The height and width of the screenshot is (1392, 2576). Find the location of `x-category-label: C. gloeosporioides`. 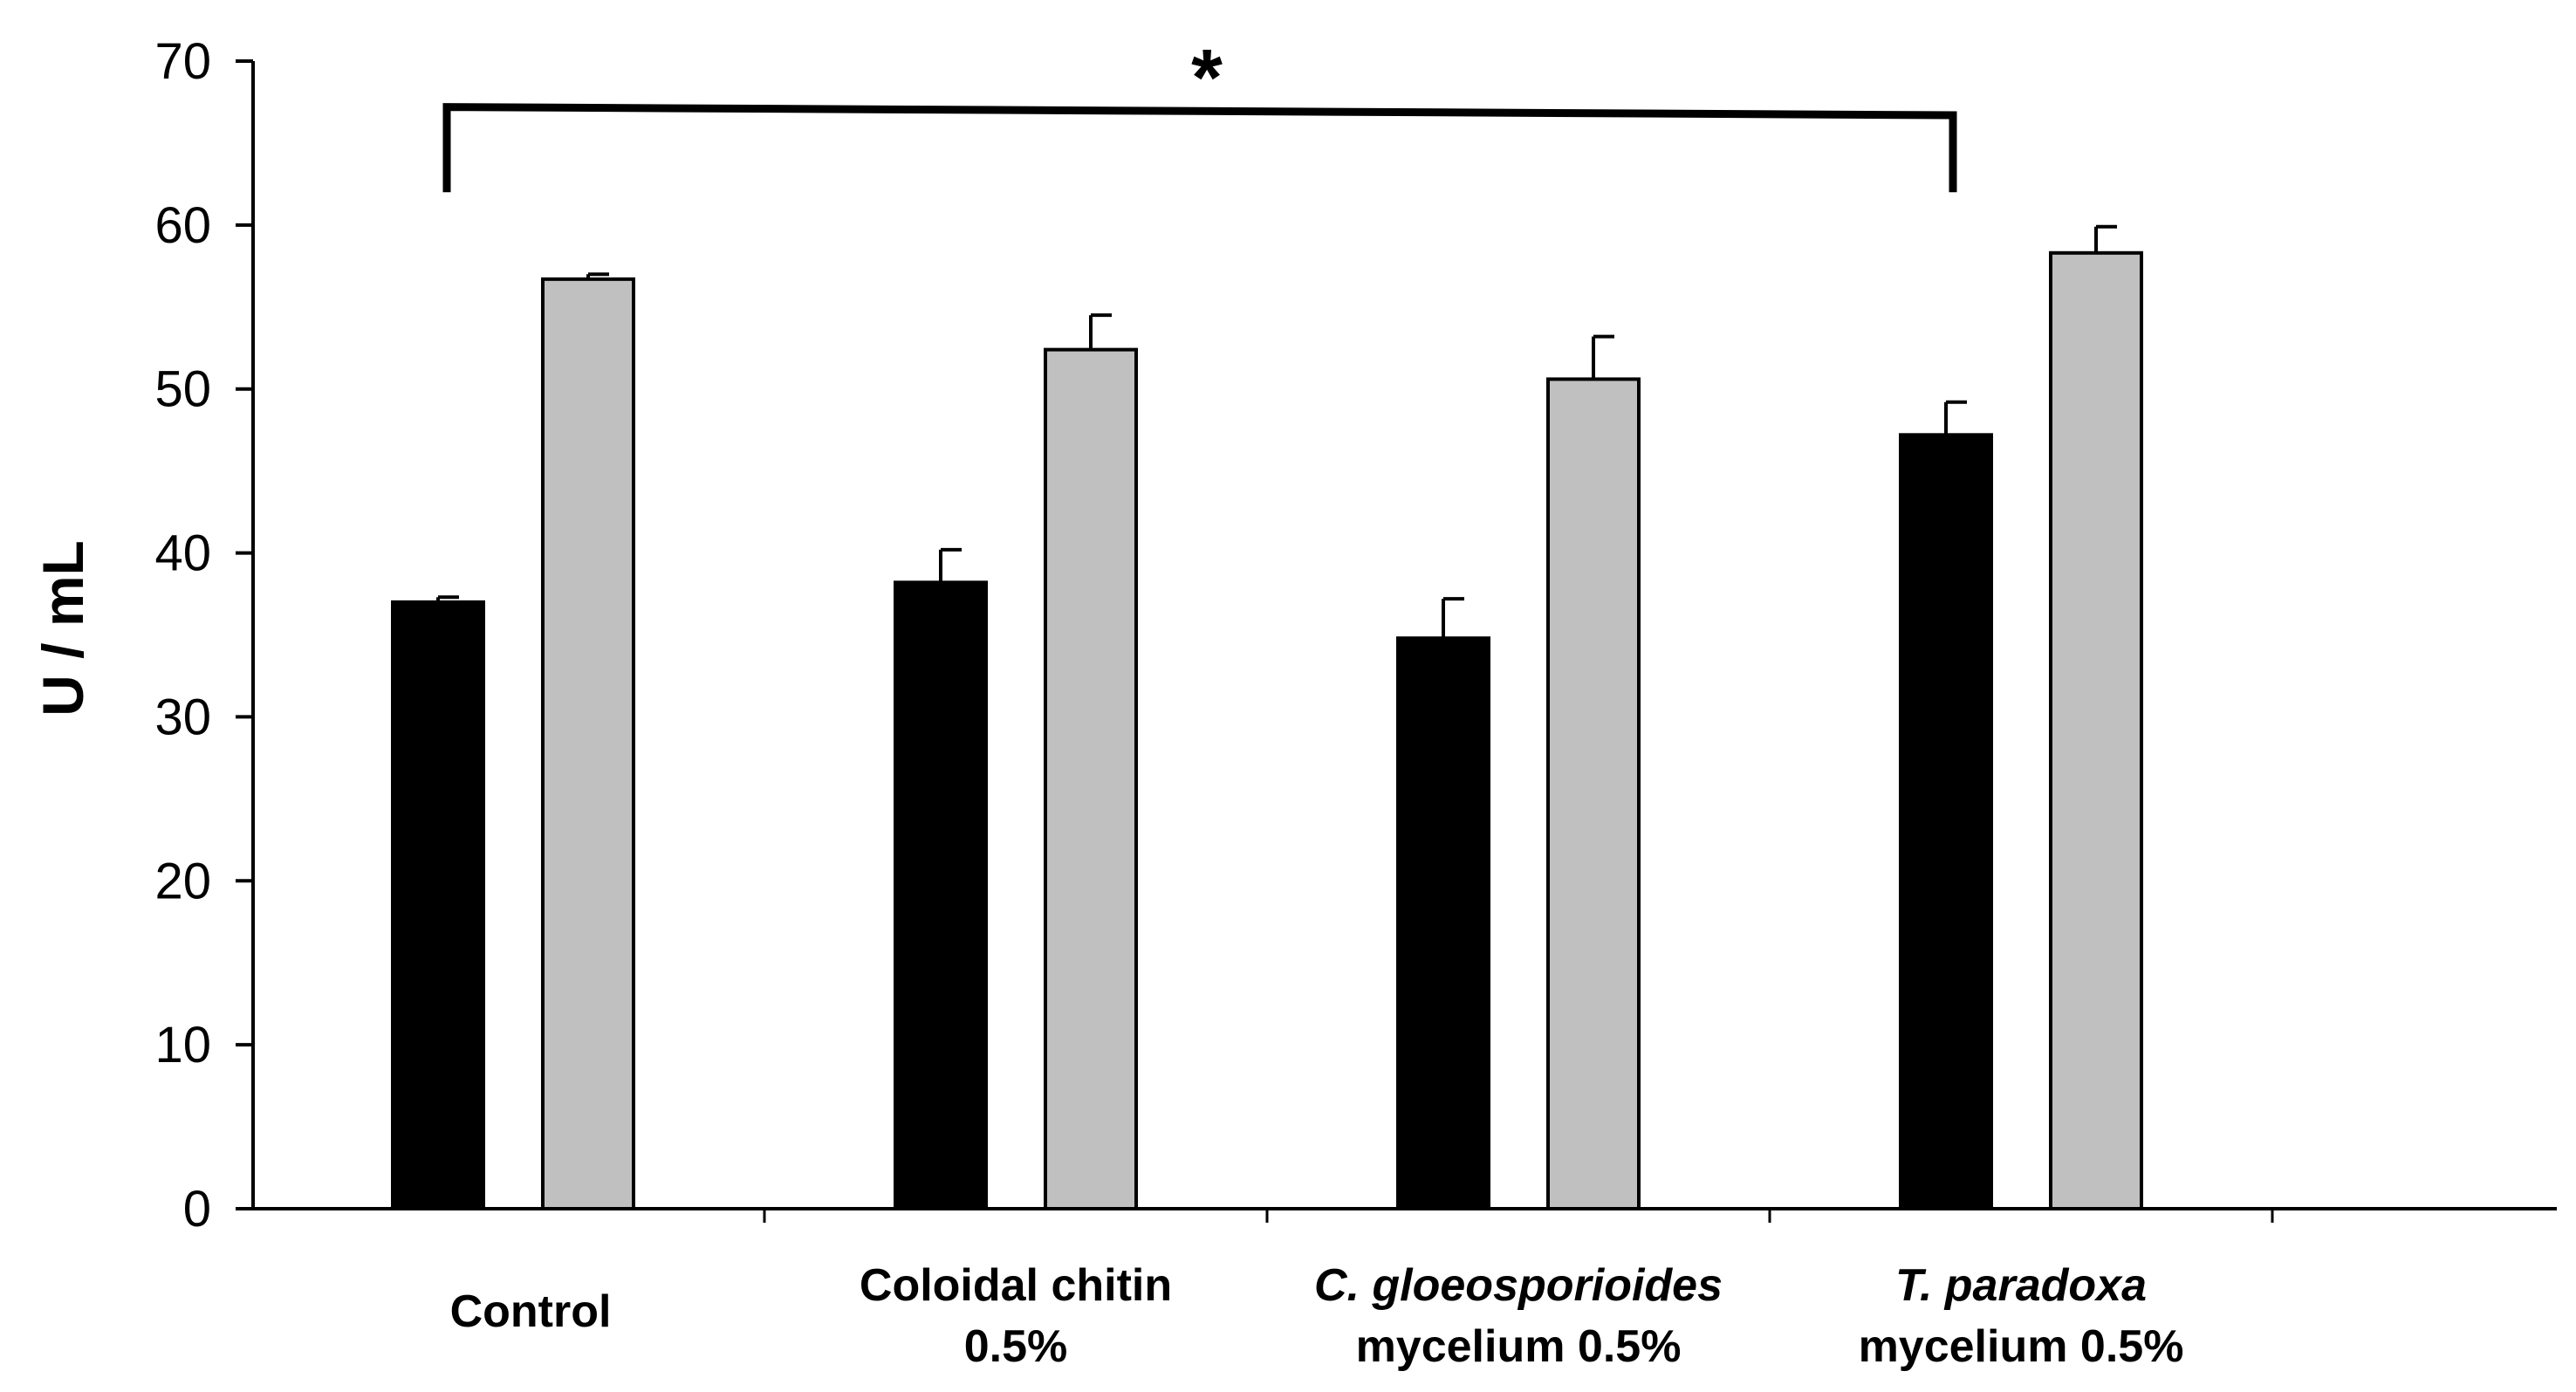

x-category-label: C. gloeosporioides is located at coordinates (1519, 1285).